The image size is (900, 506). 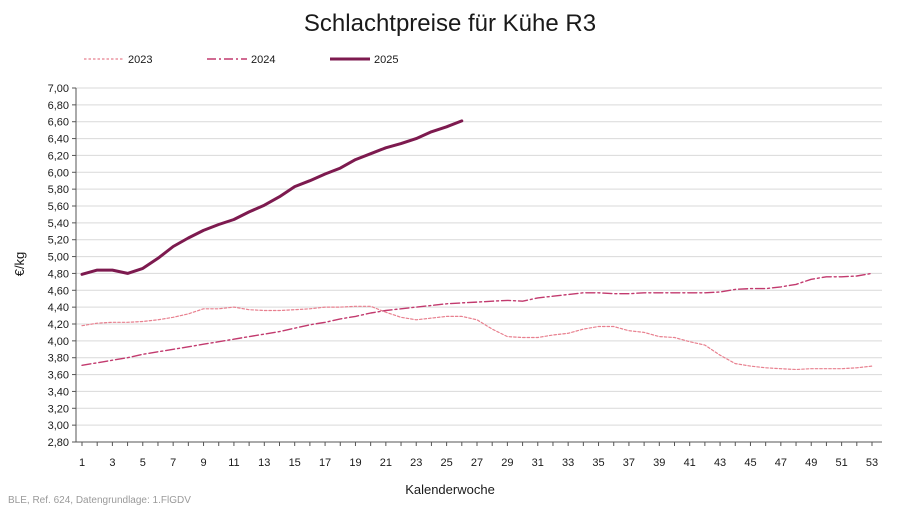 I want to click on x-tick-label: 21, so click(x=386, y=463).